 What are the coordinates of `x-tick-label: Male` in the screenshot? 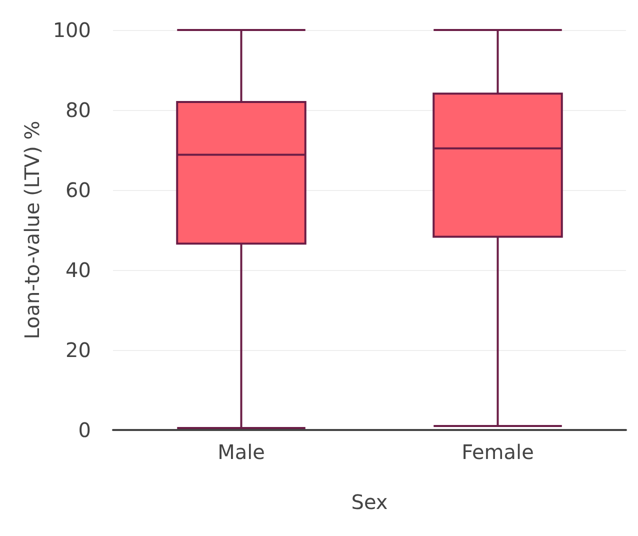 It's located at (241, 452).